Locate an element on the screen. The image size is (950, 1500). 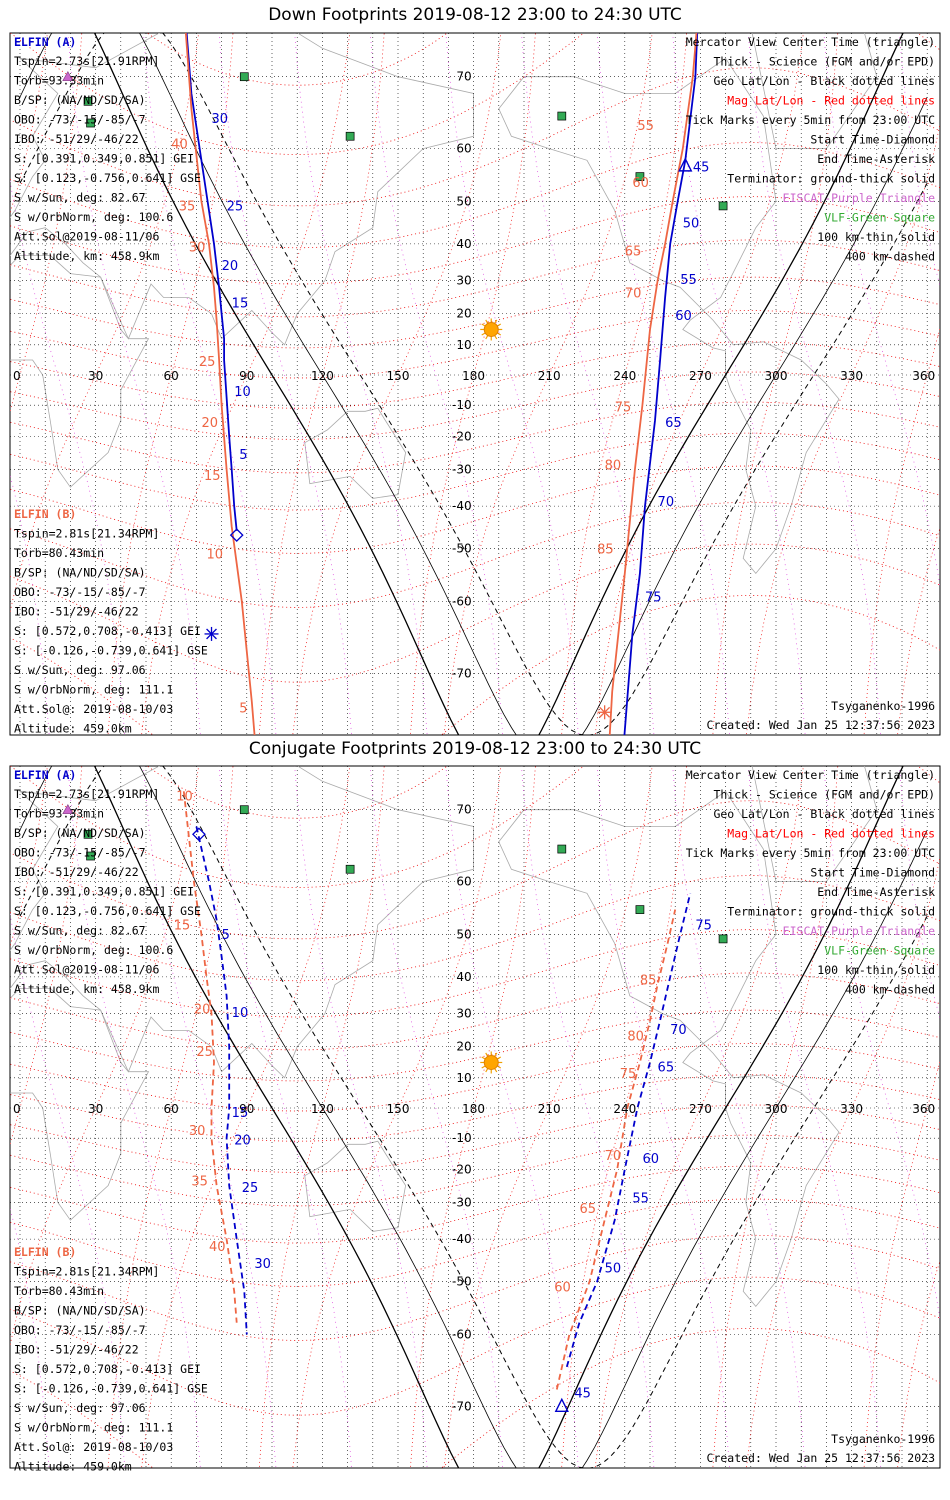
elfin-b-info-line: S w/Sun, deg: 97.06 is located at coordinates (80, 1408).